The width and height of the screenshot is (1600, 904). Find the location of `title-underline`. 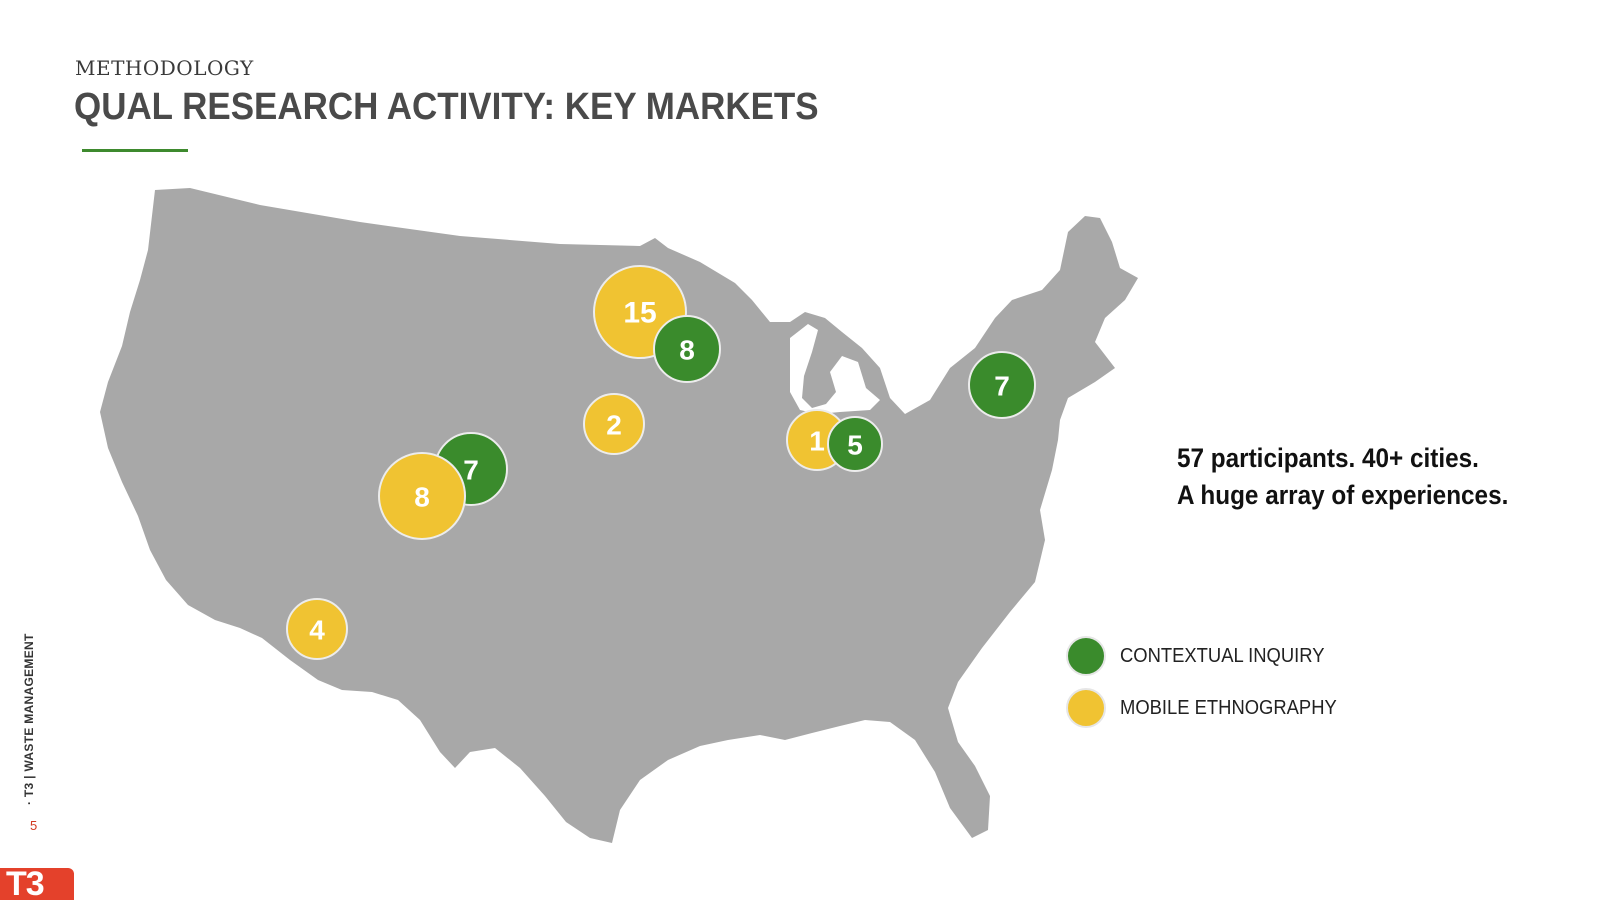

title-underline is located at coordinates (135, 150).